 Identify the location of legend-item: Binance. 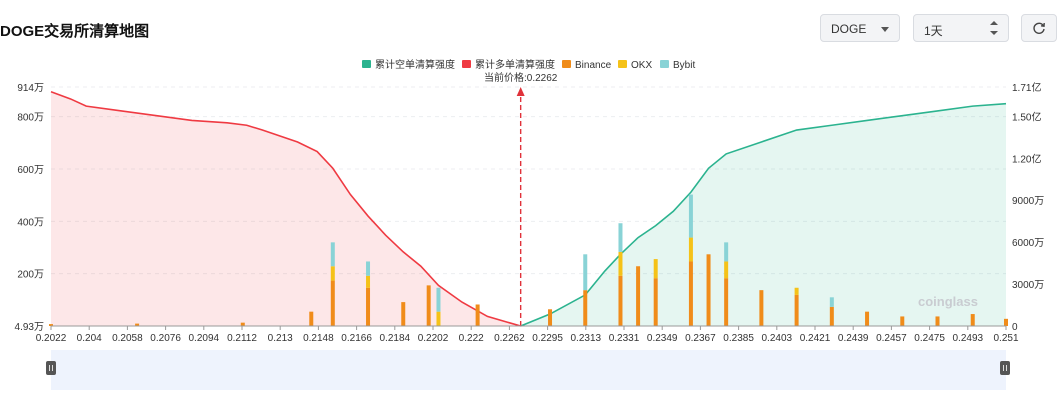
(593, 65).